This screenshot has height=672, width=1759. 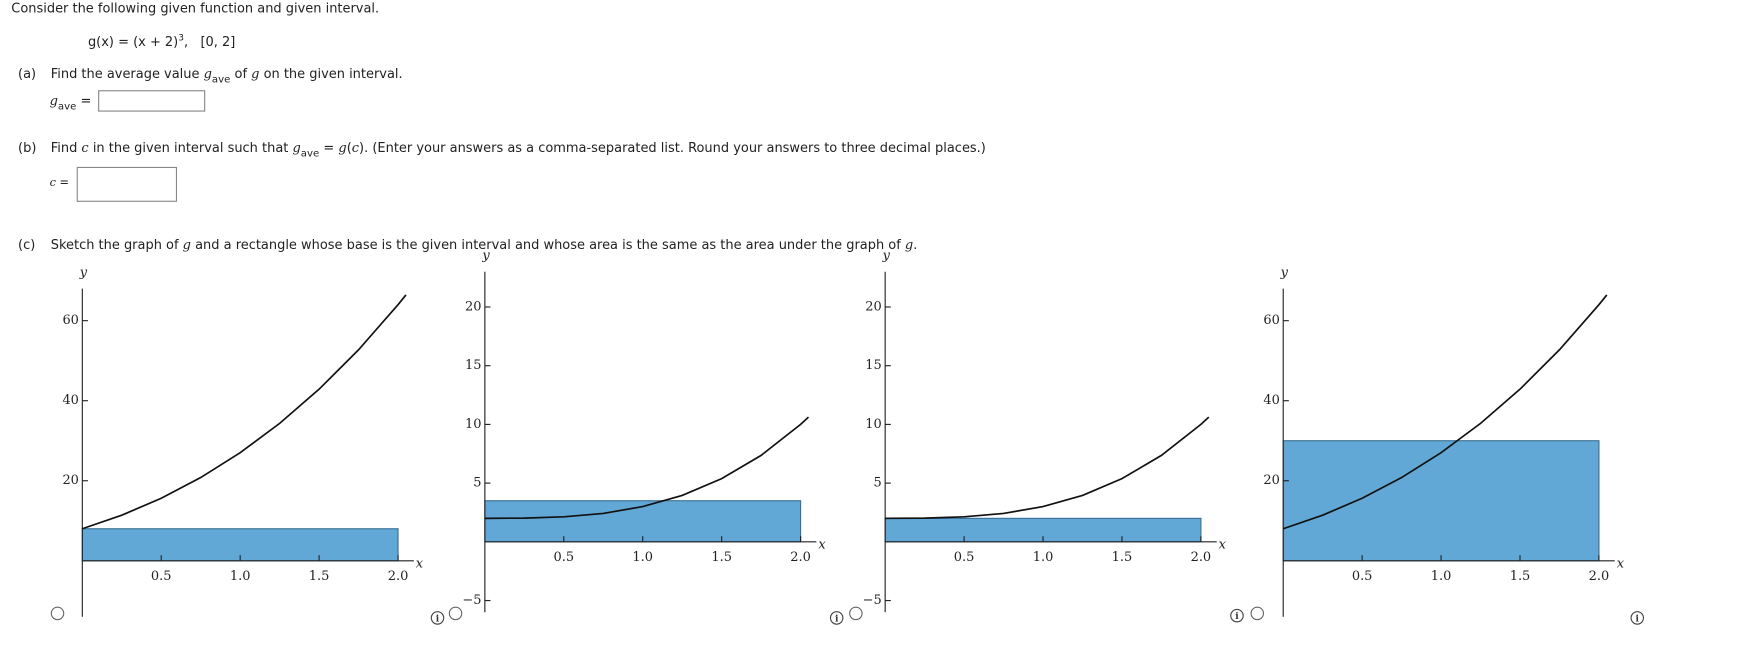 I want to click on text: of, so click(x=241, y=73).